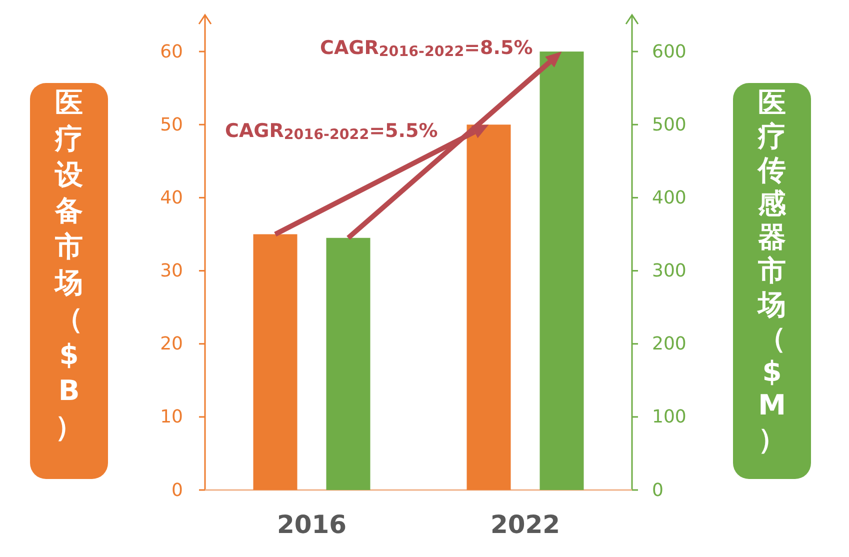 This screenshot has width=849, height=557. I want to click on text: 医疗设备市场（$B）, so click(69, 264).